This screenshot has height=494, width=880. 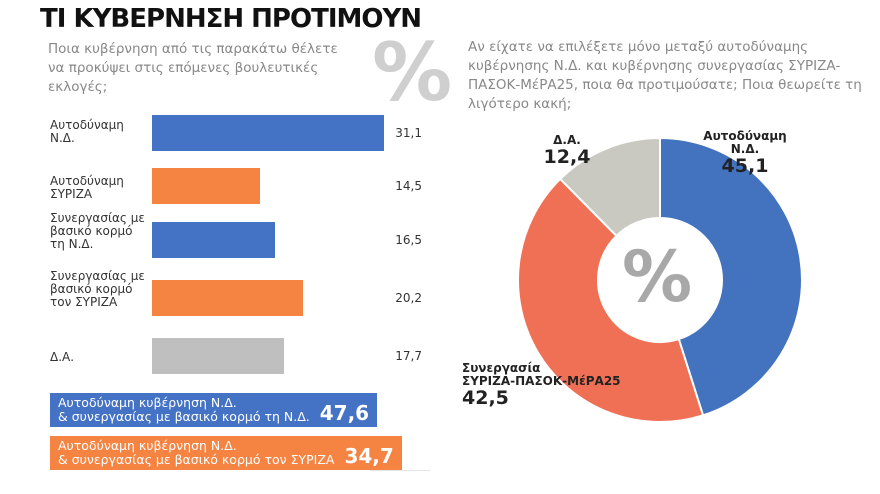 I want to click on slice-label: ΣΥΡΙΖΑ-ΠΑΣΟΚ-ΜέΡΑ25, so click(x=541, y=381).